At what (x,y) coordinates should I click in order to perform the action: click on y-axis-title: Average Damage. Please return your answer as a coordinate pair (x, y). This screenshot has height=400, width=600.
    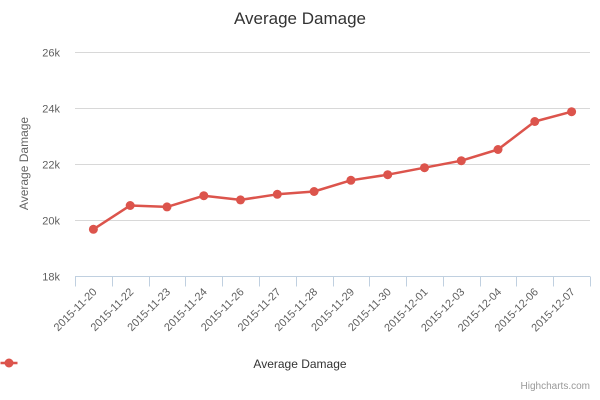
    Looking at the image, I should click on (24, 163).